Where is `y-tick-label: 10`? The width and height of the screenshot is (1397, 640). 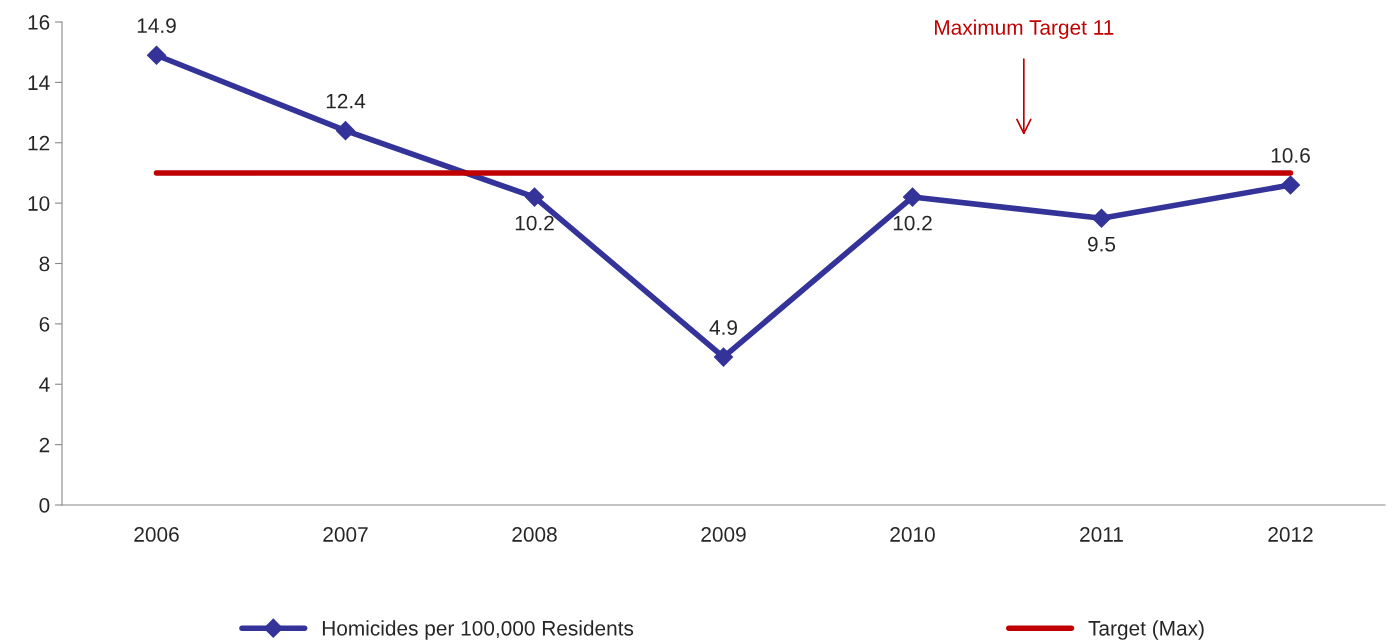 y-tick-label: 10 is located at coordinates (39, 203).